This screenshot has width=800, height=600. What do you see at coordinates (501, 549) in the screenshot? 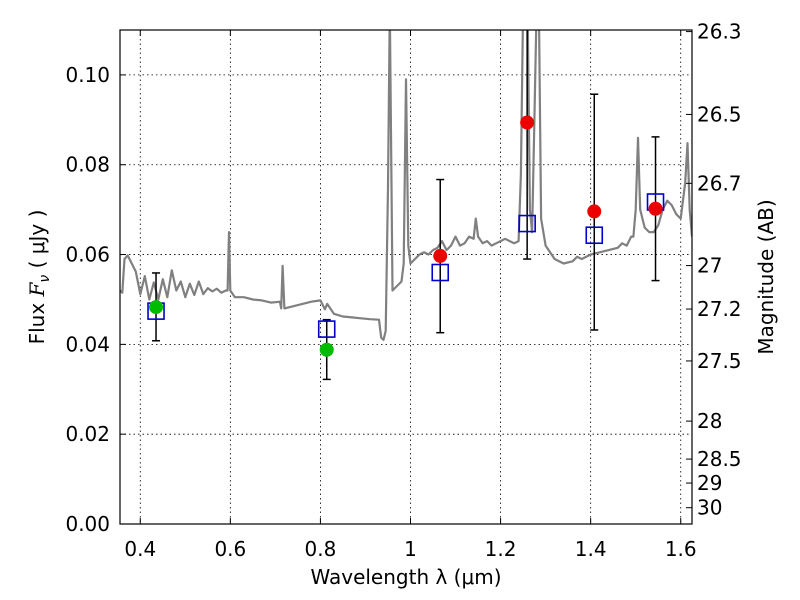
I see `x-tick-label-4: 1.2` at bounding box center [501, 549].